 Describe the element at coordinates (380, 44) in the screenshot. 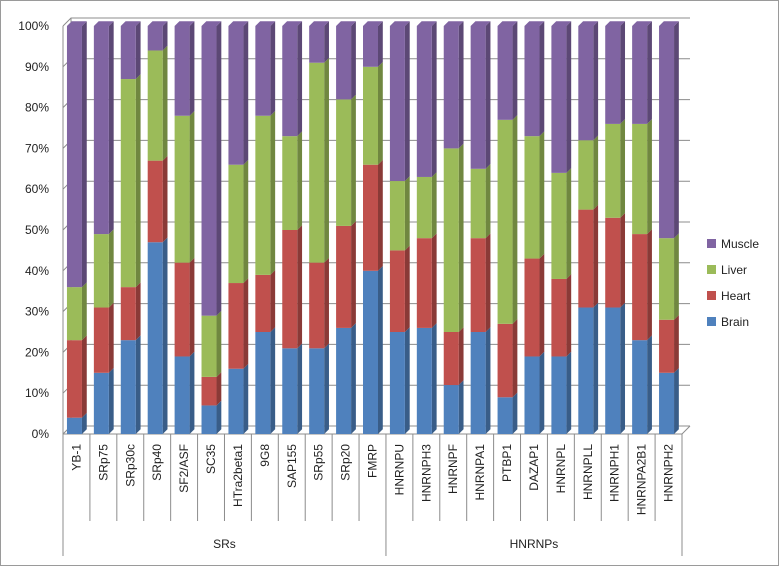

I see `bar-muscle-fmrp-side` at that location.